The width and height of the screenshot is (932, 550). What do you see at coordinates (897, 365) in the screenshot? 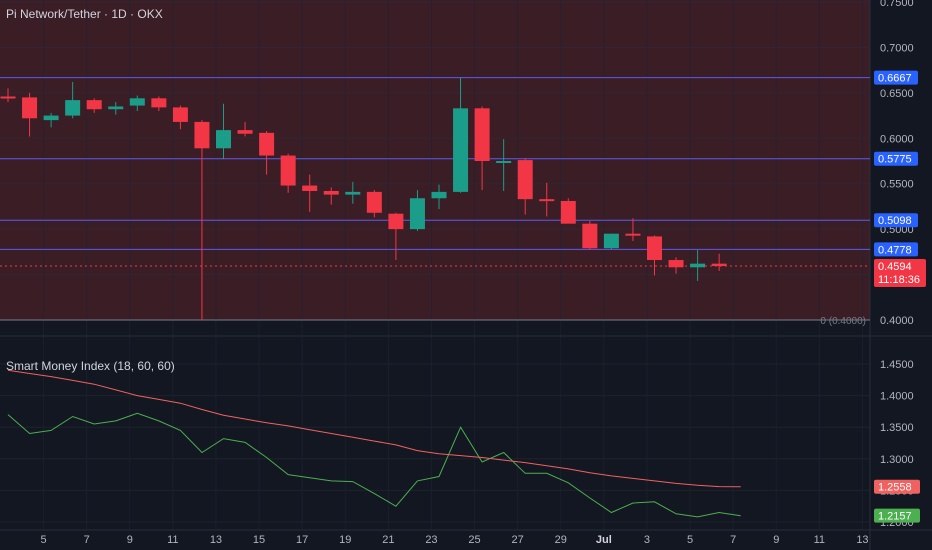
I see `smi-tick-label: 1.4500` at bounding box center [897, 365].